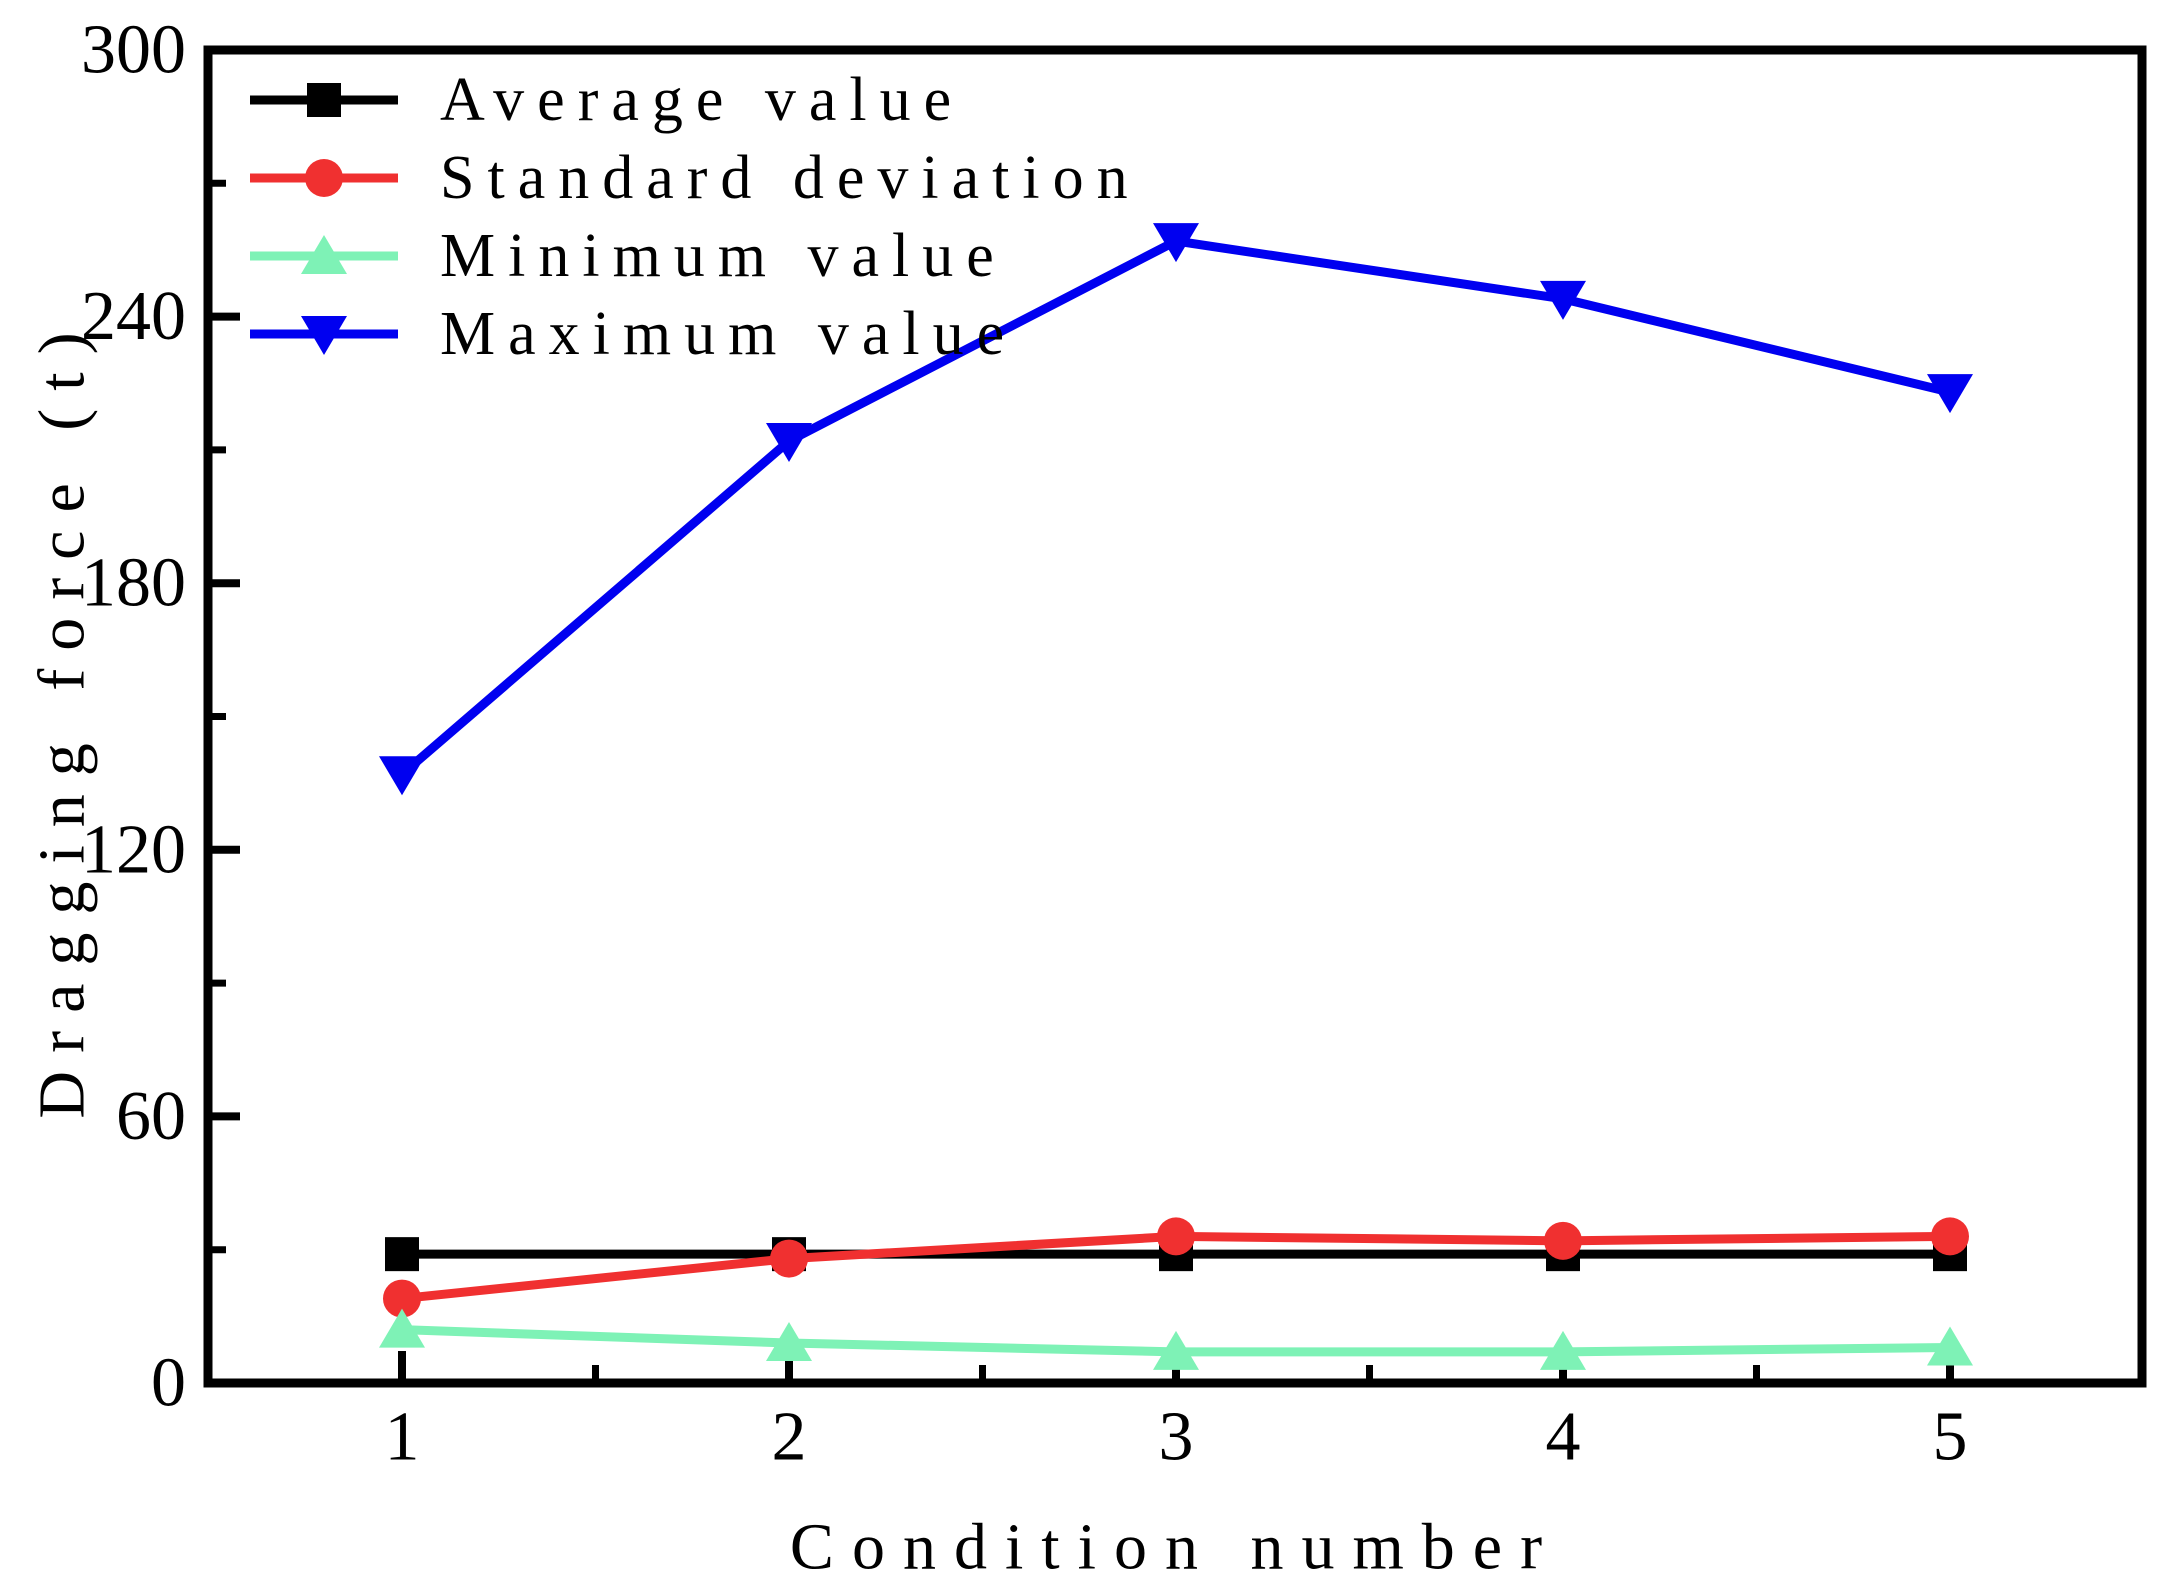 The image size is (2175, 1595). Describe the element at coordinates (324, 335) in the screenshot. I see `legend-marker-triangle-down` at that location.